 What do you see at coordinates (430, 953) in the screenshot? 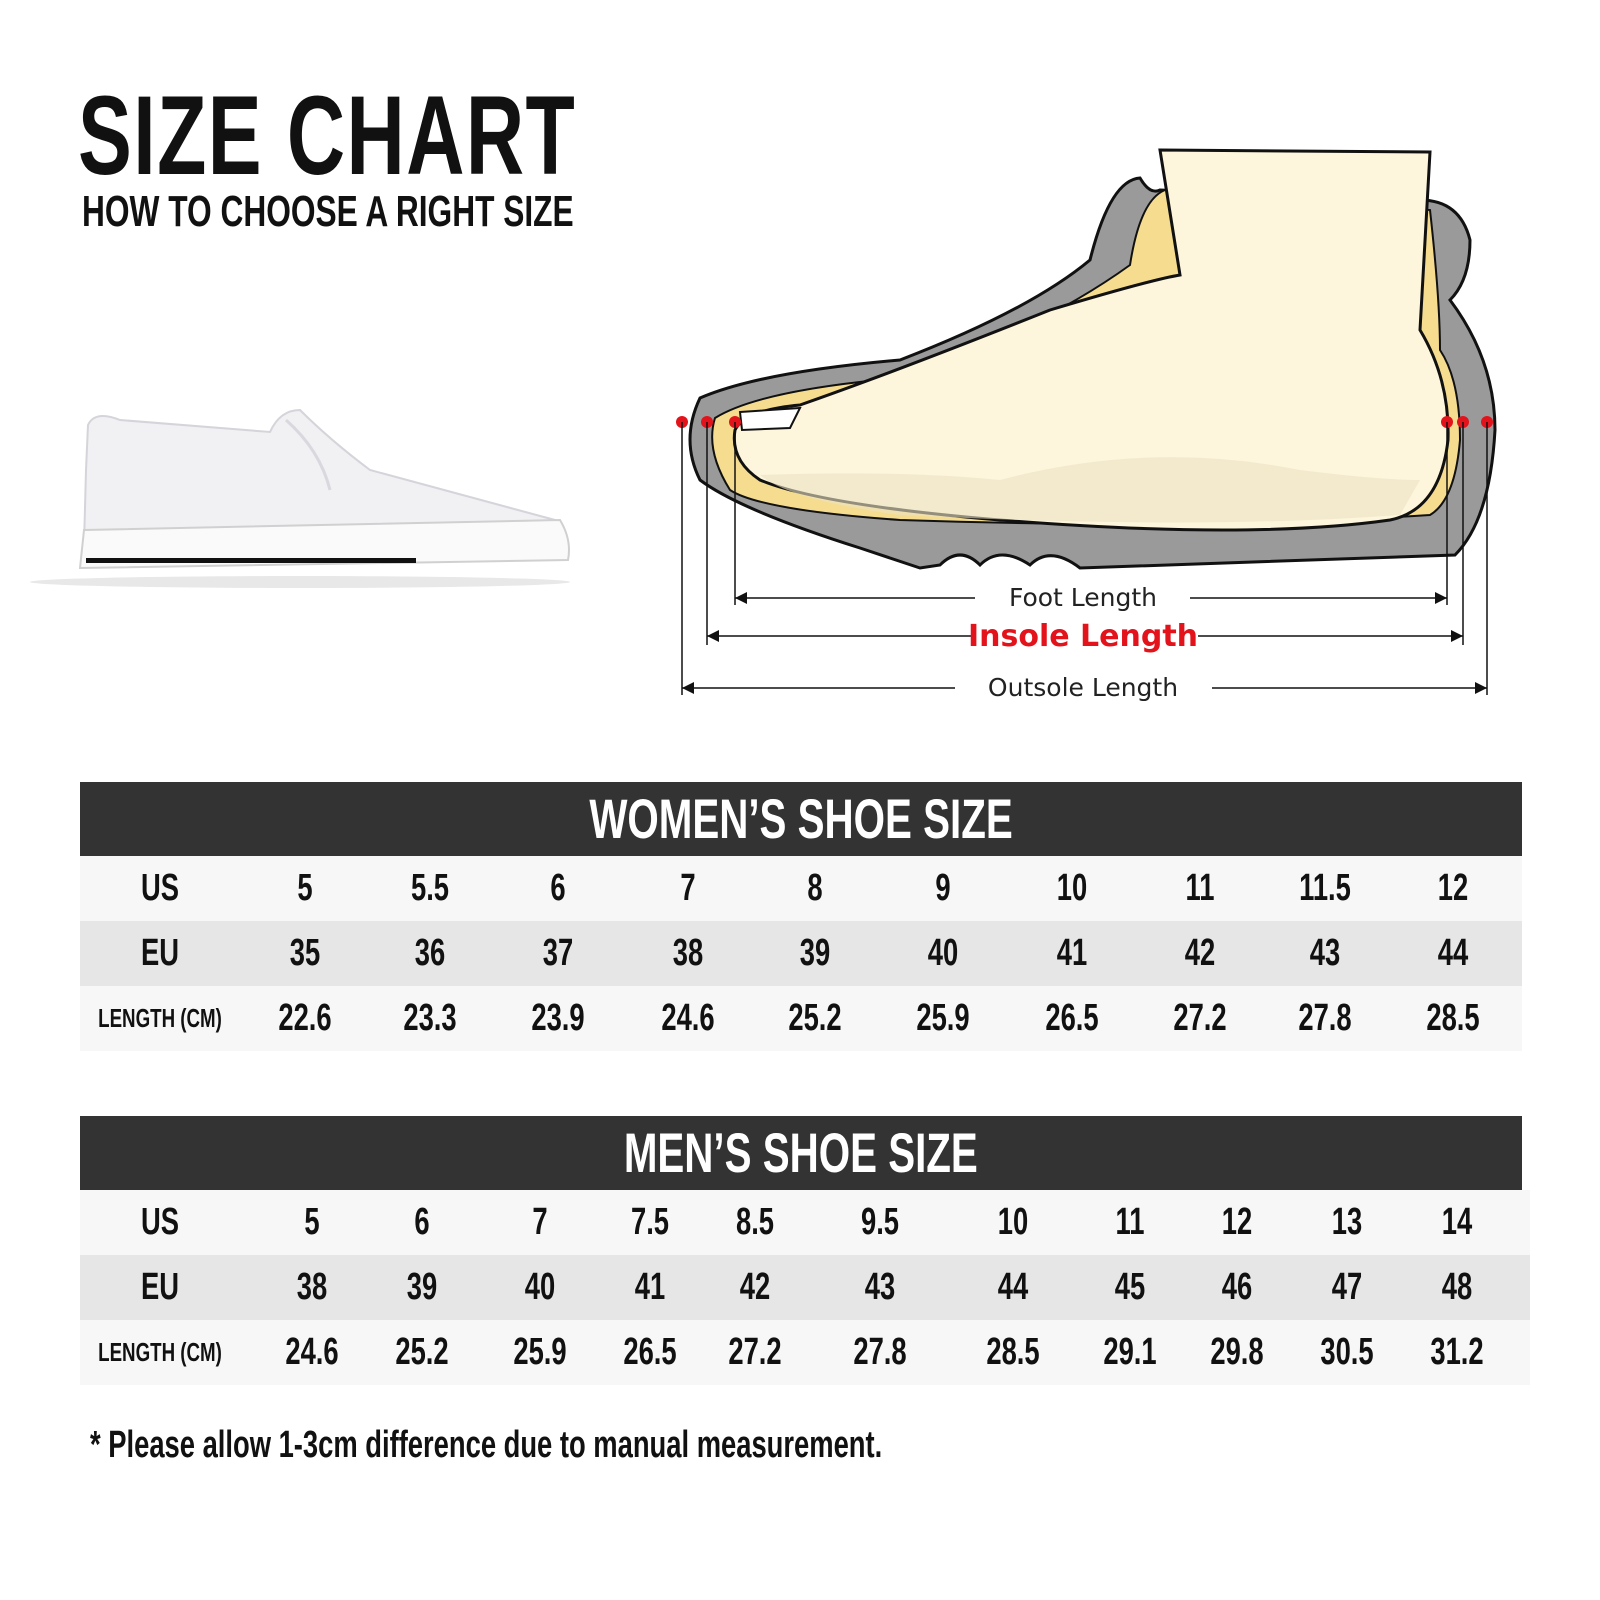
I see `size-cell: 36` at bounding box center [430, 953].